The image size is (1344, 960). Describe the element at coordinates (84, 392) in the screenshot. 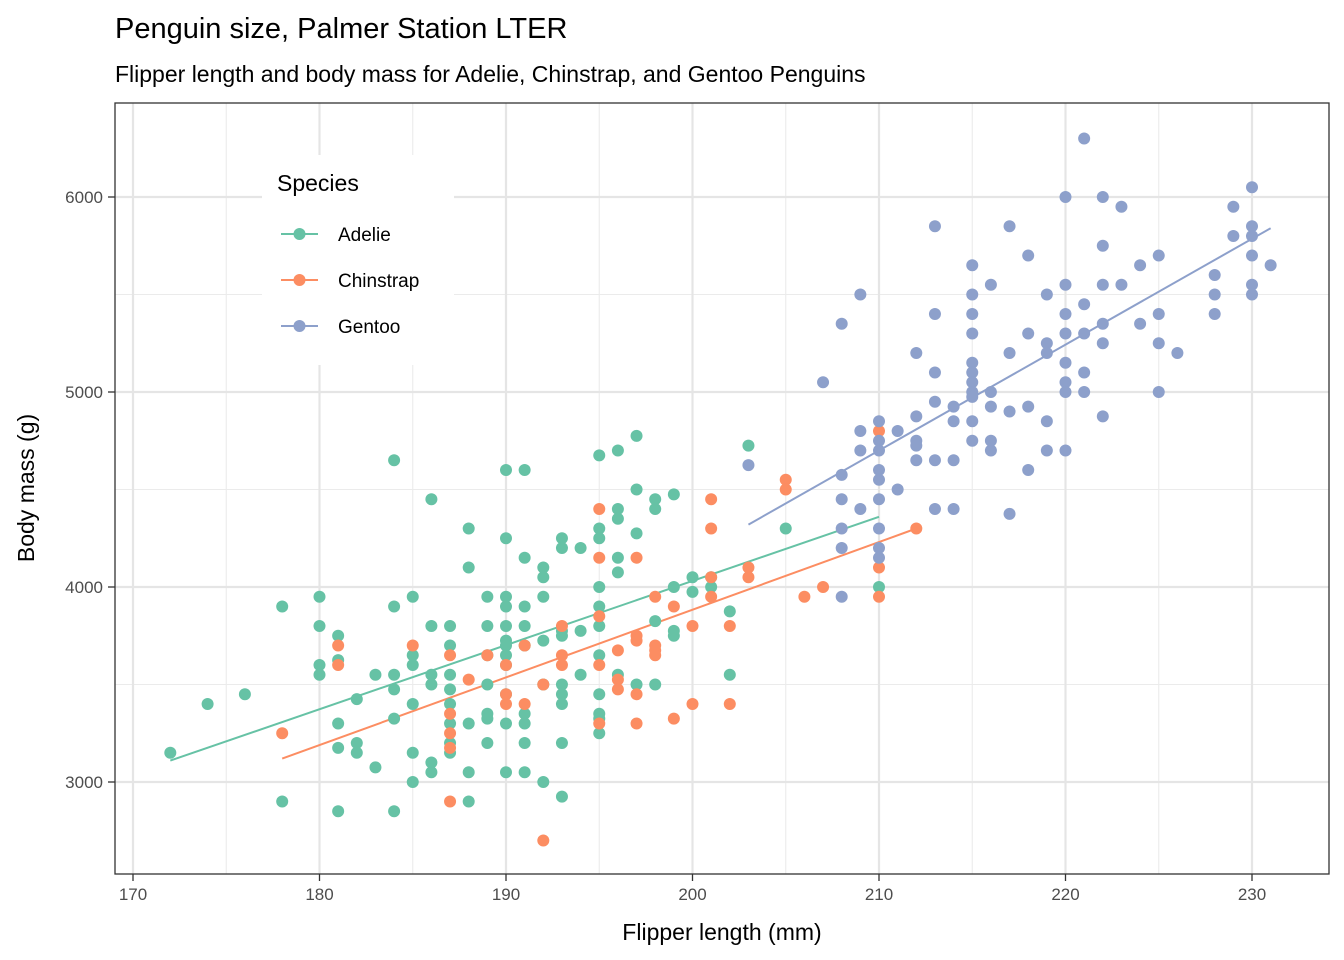

I see `y-tick-label: 5000` at that location.